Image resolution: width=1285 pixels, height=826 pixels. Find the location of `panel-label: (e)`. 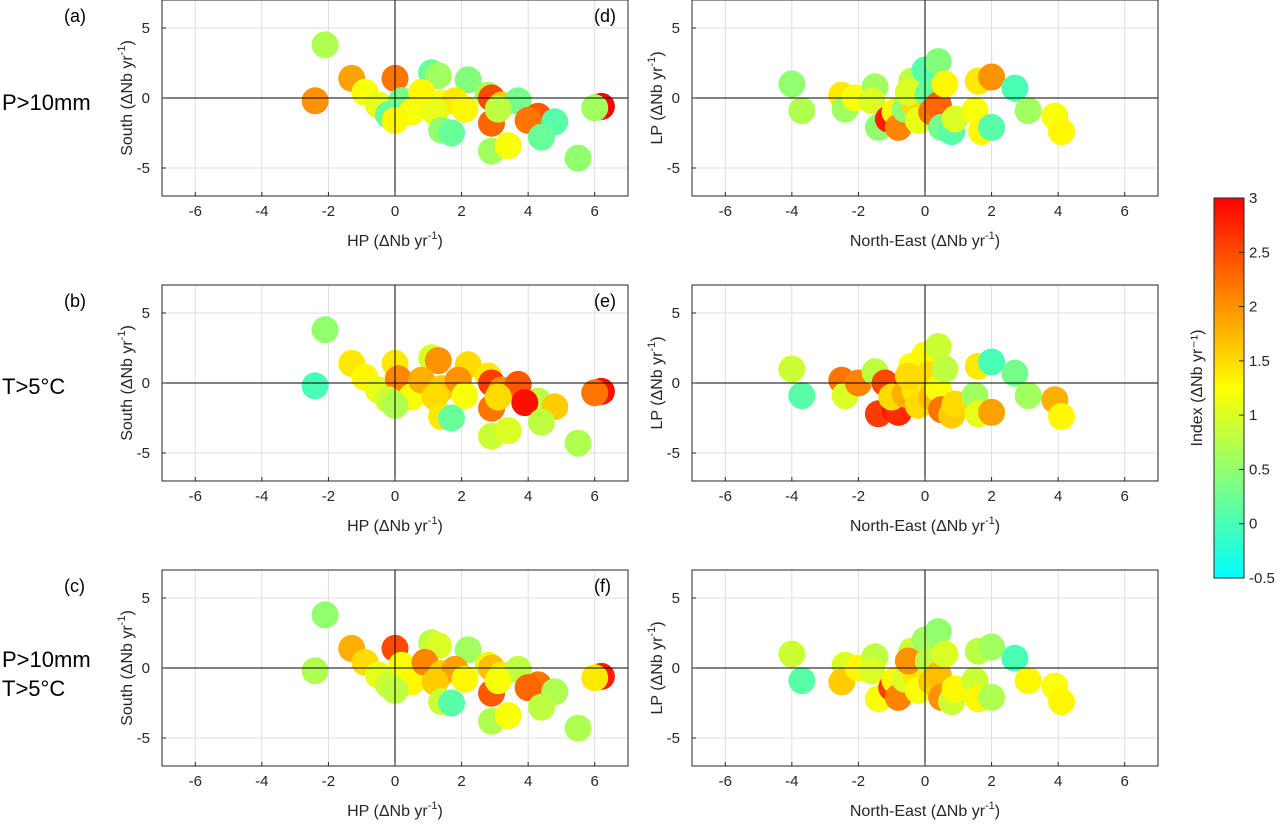

panel-label: (e) is located at coordinates (605, 301).